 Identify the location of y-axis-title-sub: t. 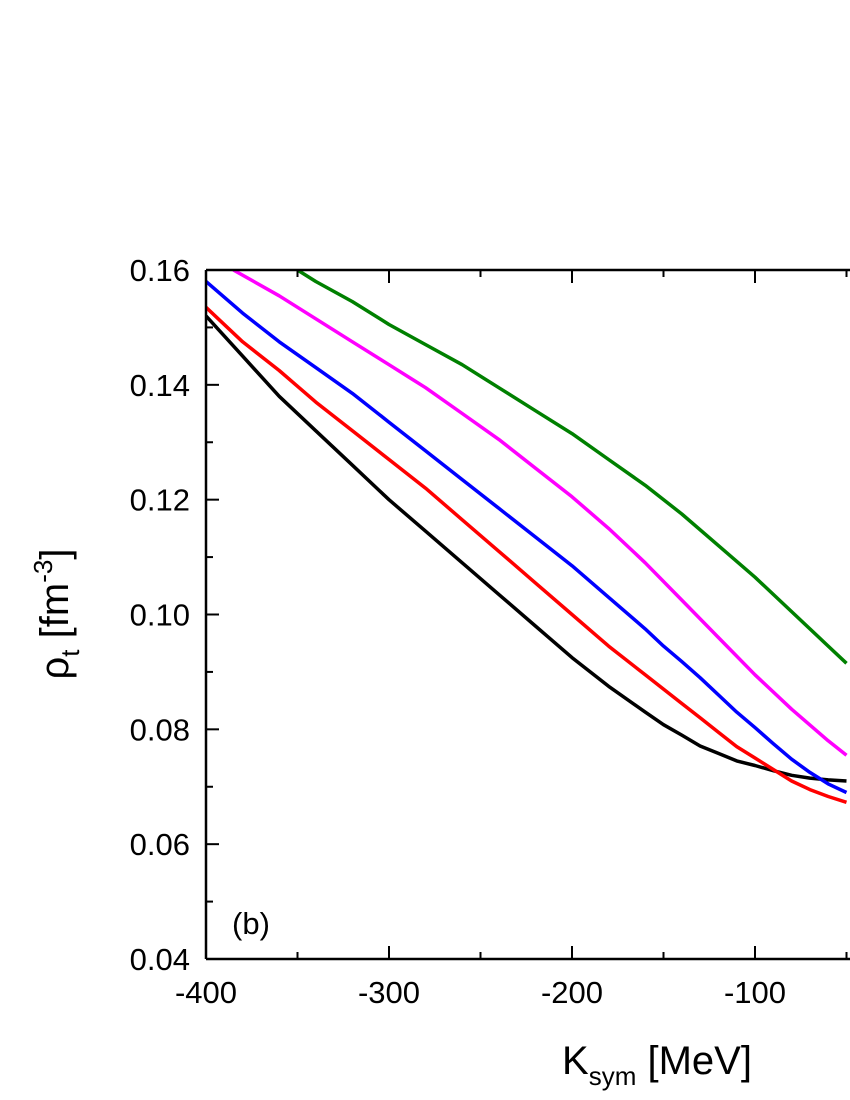
(70, 653).